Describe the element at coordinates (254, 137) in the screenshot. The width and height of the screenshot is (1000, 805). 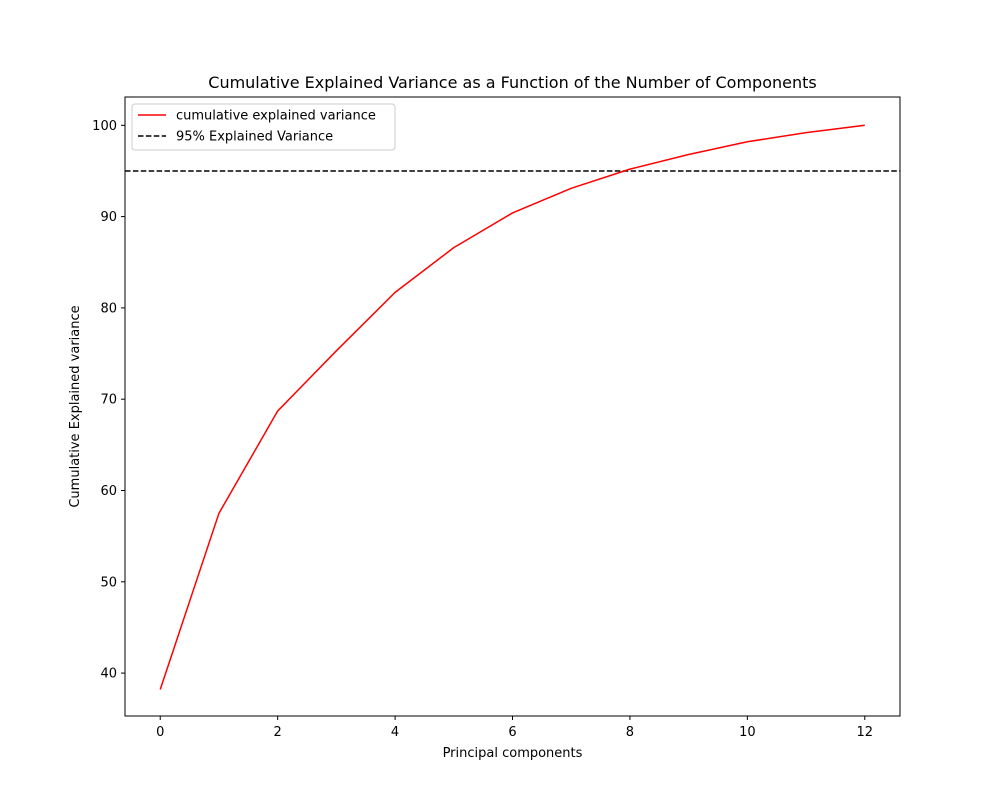
I see `legend-label-threshold: 95% Explained Variance` at that location.